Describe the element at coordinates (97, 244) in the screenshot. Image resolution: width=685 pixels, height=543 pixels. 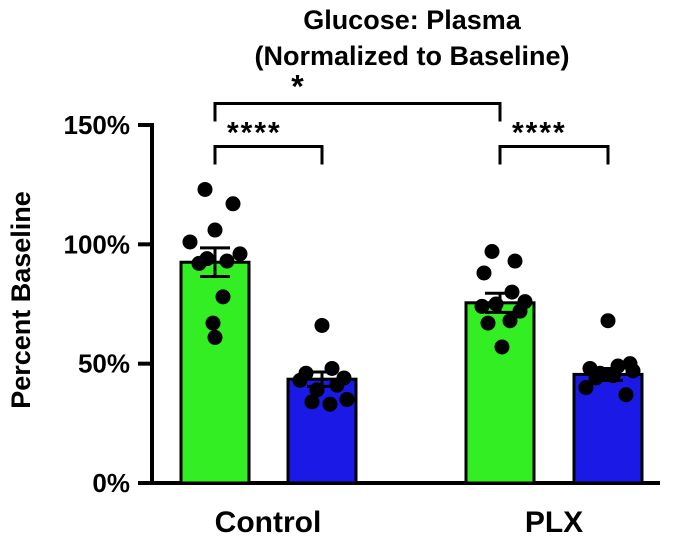
I see `y-tick-label: 100%` at that location.